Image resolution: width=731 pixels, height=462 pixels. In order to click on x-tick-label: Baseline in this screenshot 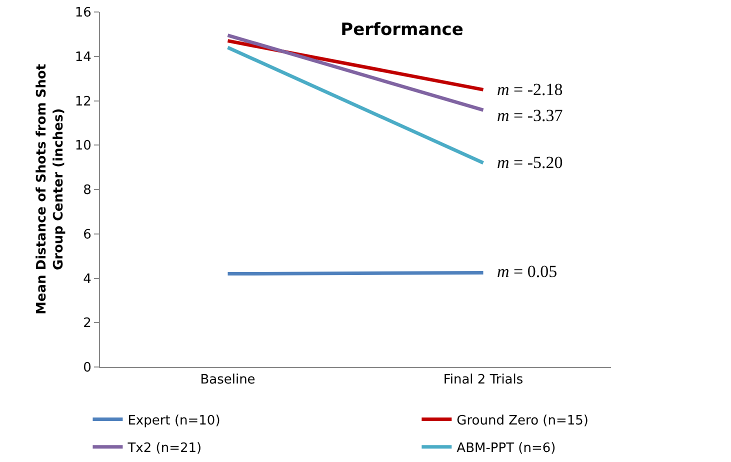, I will do `click(228, 380)`.